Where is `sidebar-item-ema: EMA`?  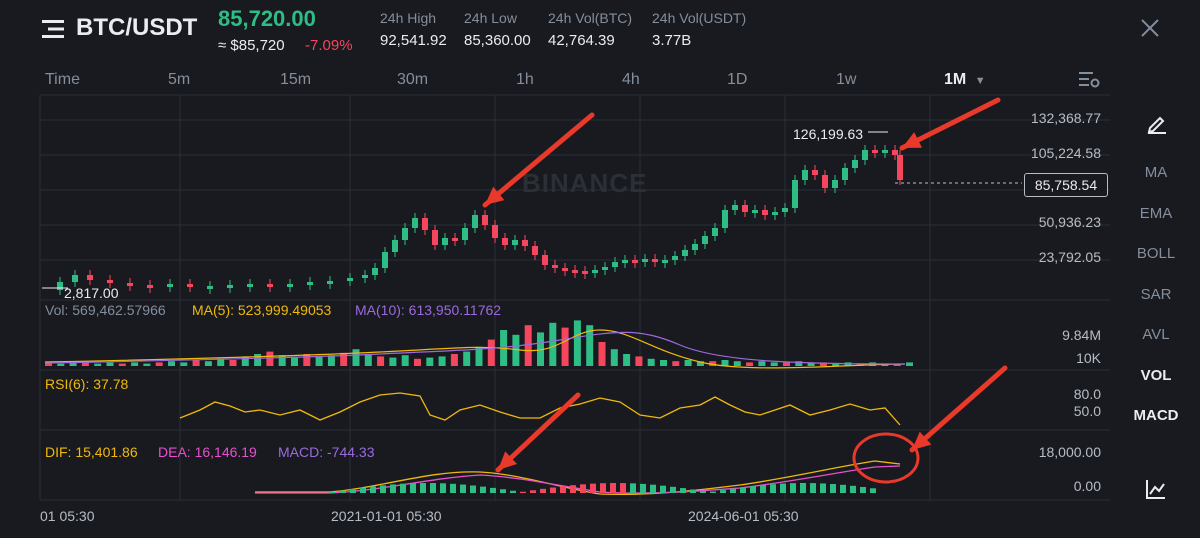
sidebar-item-ema: EMA is located at coordinates (1156, 213).